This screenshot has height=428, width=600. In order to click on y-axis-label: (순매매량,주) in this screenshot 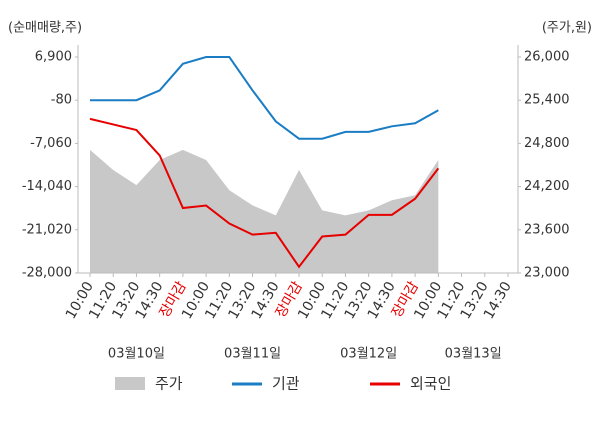, I will do `click(45, 28)`.